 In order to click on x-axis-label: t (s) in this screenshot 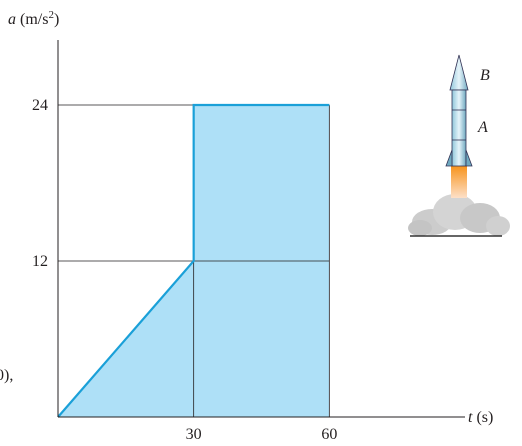, I will do `click(480, 417)`.